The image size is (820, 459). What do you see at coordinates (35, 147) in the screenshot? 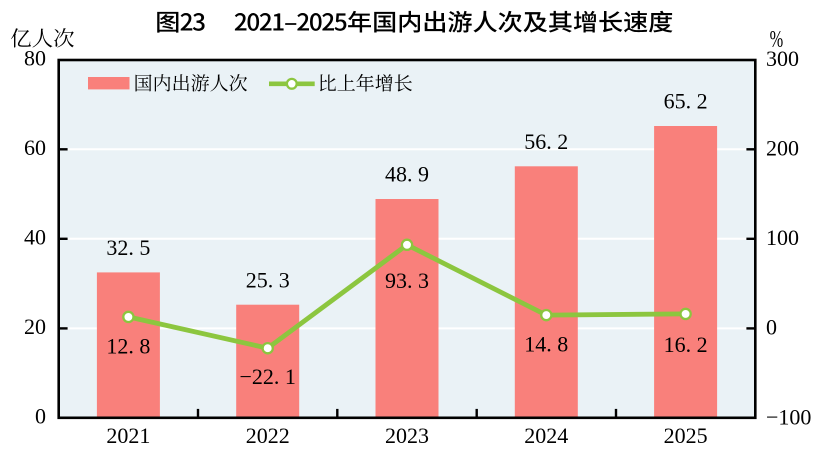
I see `svg-text: 60` at bounding box center [35, 147].